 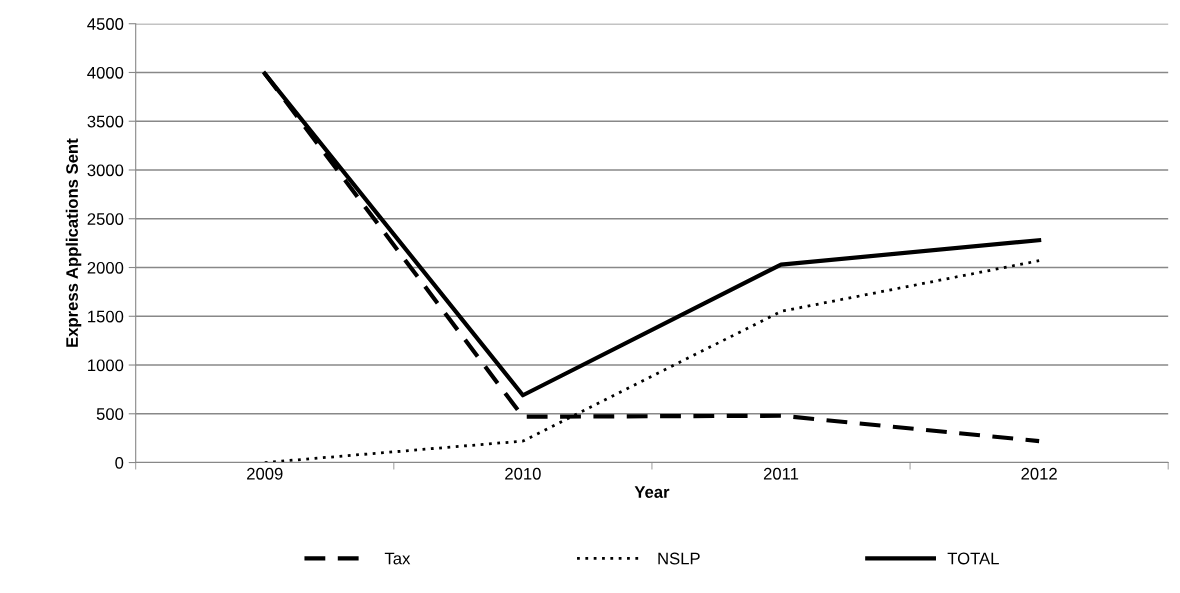 I want to click on x-tick-label: 2010, so click(x=523, y=473).